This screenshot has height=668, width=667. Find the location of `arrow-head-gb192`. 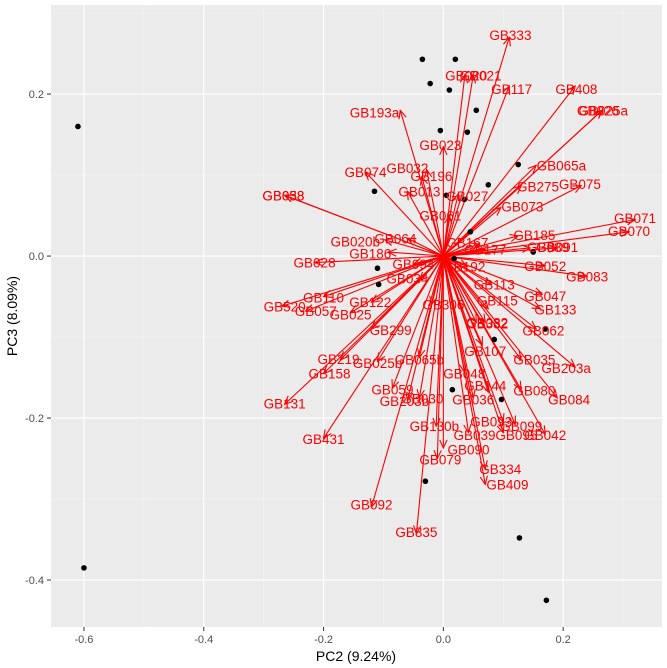

arrow-head-gb192 is located at coordinates (463, 263).